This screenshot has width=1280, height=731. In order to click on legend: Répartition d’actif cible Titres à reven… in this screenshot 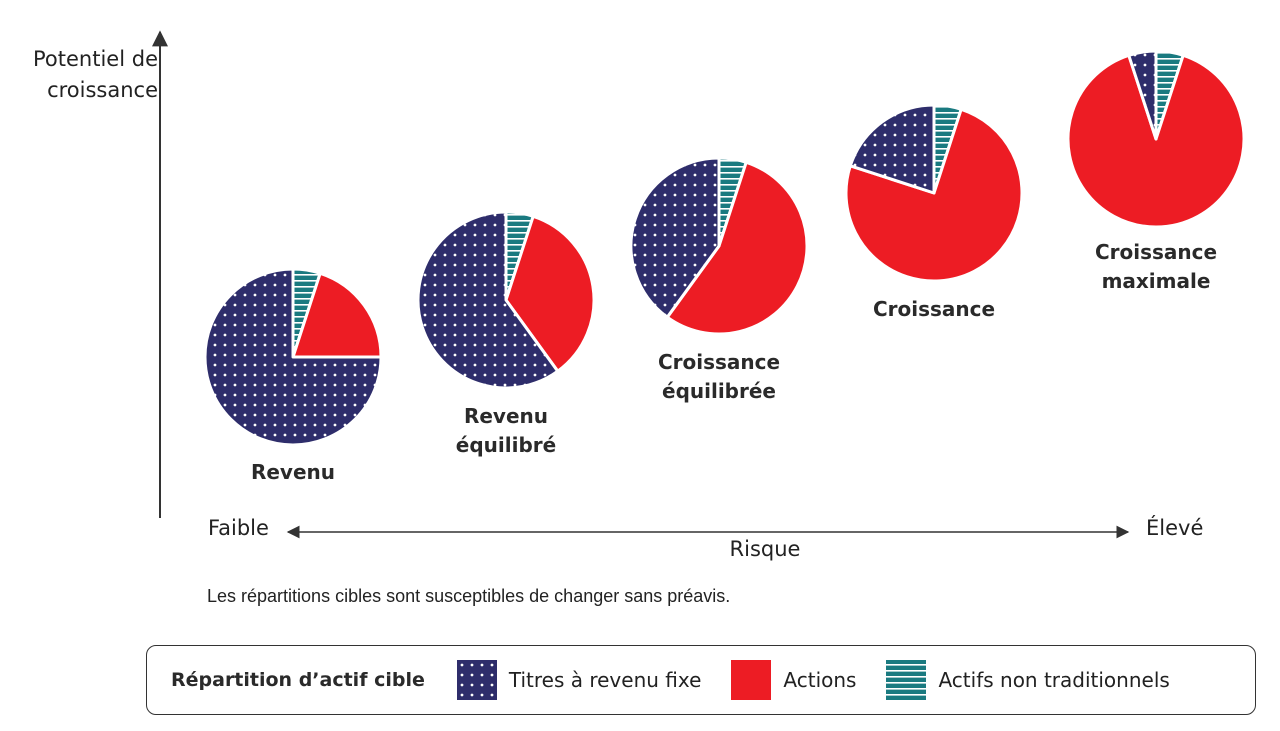, I will do `click(701, 680)`.